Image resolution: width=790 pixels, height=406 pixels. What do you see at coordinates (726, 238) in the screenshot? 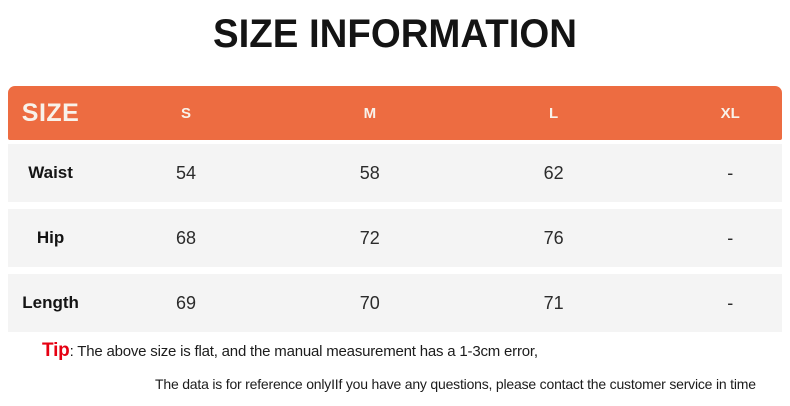
I see `hip-value-xl: -` at bounding box center [726, 238].